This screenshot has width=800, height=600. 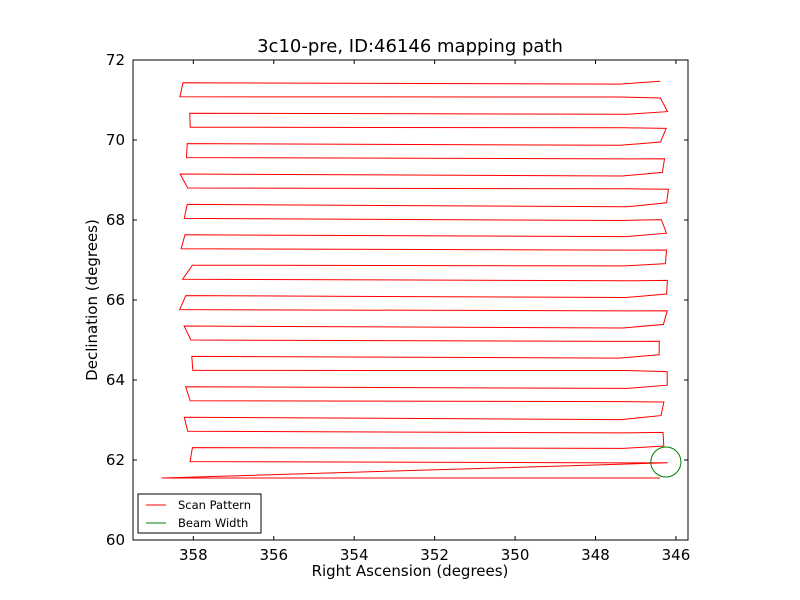 I want to click on y-tick-label: 66, so click(x=115, y=300).